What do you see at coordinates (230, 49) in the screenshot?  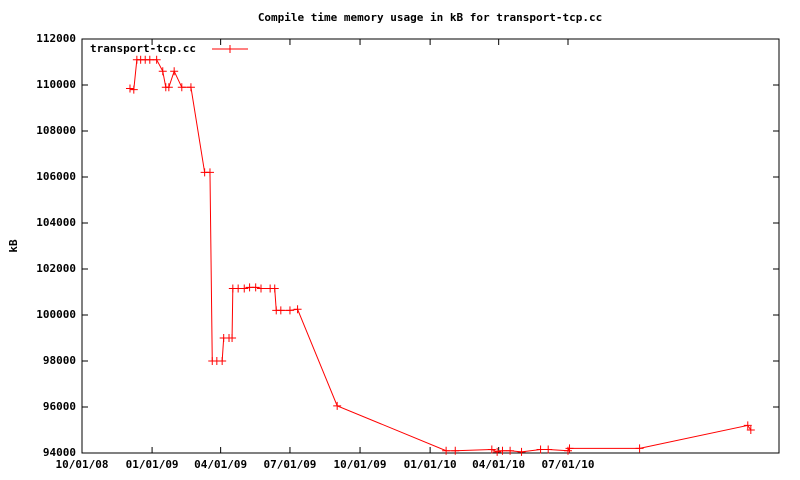 I see `legend-marker` at bounding box center [230, 49].